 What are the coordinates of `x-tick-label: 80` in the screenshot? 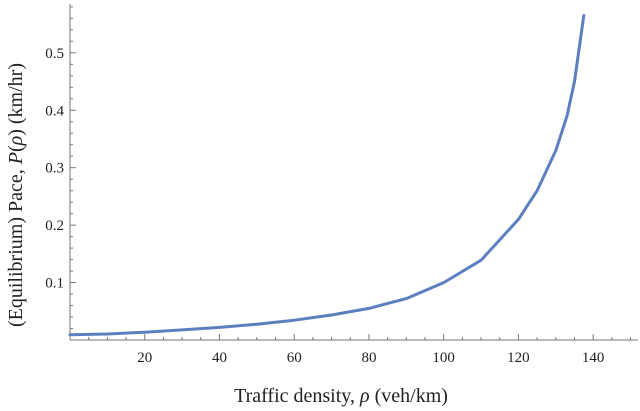 It's located at (368, 358).